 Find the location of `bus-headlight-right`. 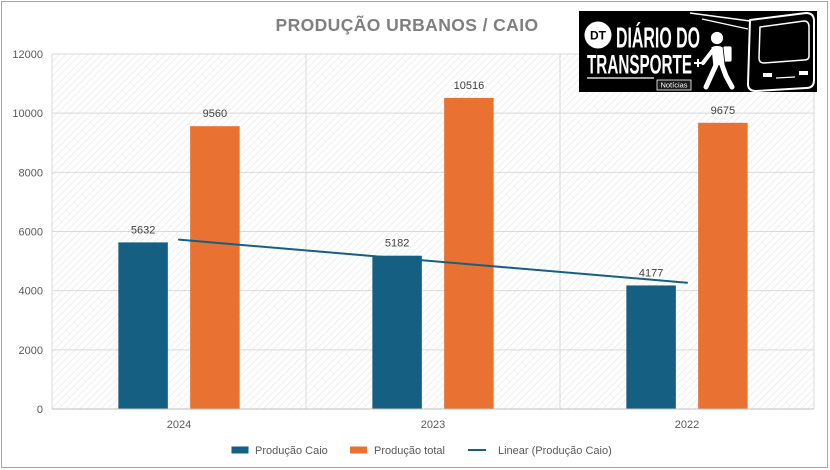

bus-headlight-right is located at coordinates (803, 73).